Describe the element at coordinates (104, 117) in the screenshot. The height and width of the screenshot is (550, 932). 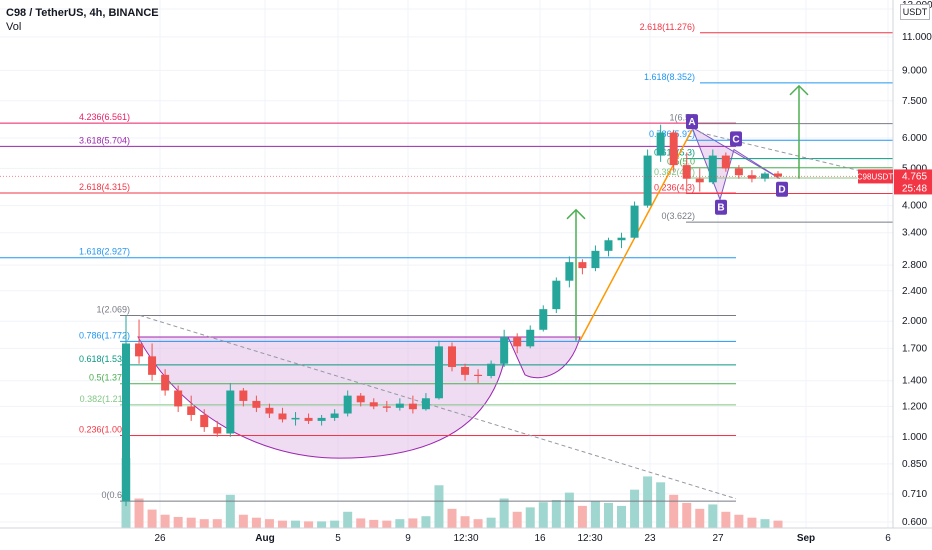
I see `fib-level-label: 4.236(6.561)` at that location.